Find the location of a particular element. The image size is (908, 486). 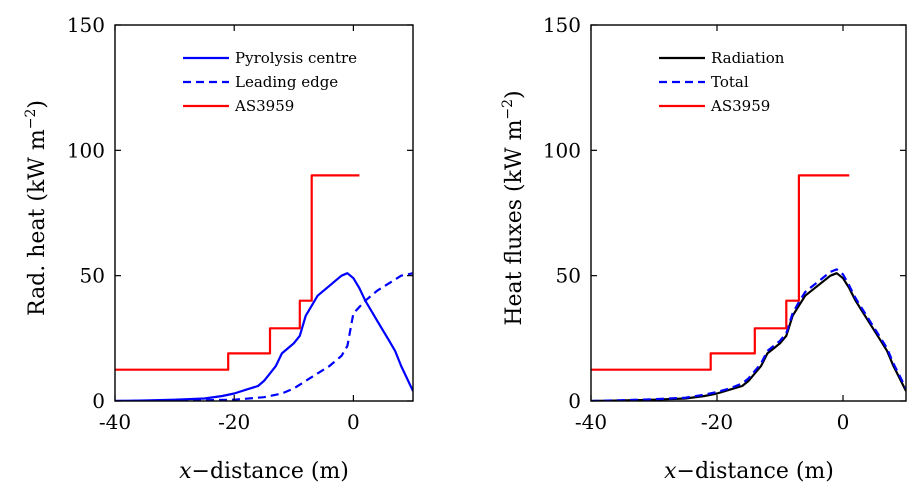

series-line-leading-edge is located at coordinates (264, 336).